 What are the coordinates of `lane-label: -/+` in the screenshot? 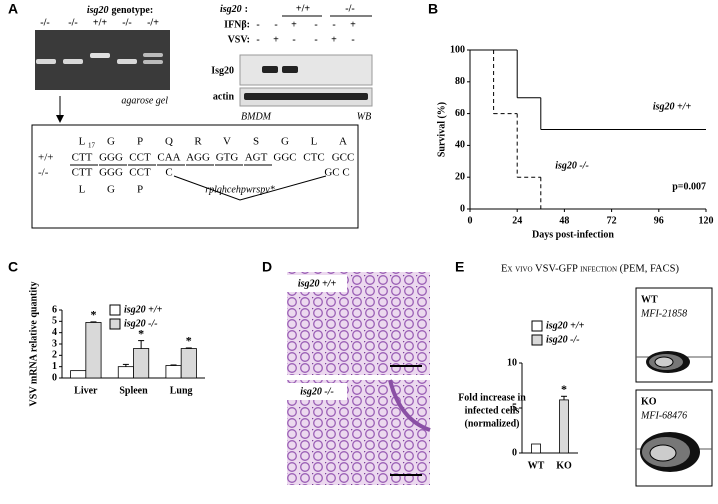 It's located at (153, 22).